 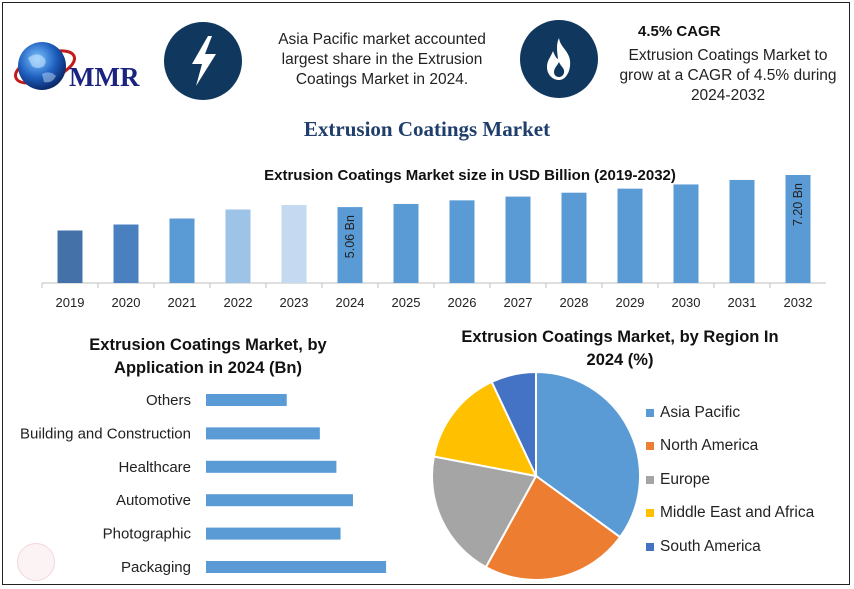 What do you see at coordinates (630, 302) in the screenshot?
I see `x-tick-label-2029: 2029` at bounding box center [630, 302].